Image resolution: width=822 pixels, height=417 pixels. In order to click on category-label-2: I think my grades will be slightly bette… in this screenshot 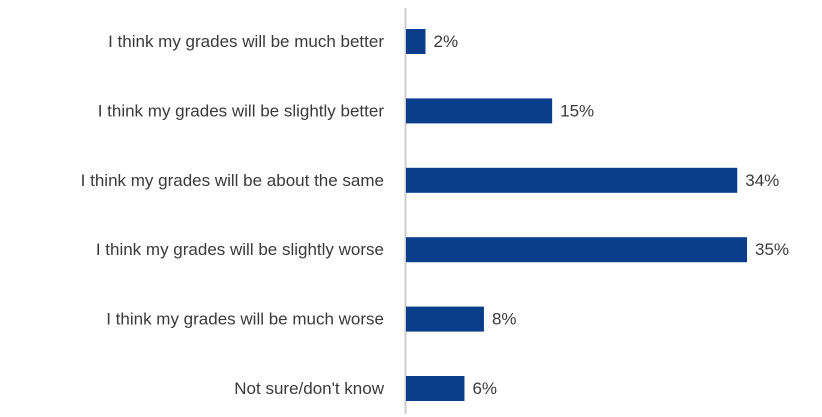, I will do `click(241, 110)`.